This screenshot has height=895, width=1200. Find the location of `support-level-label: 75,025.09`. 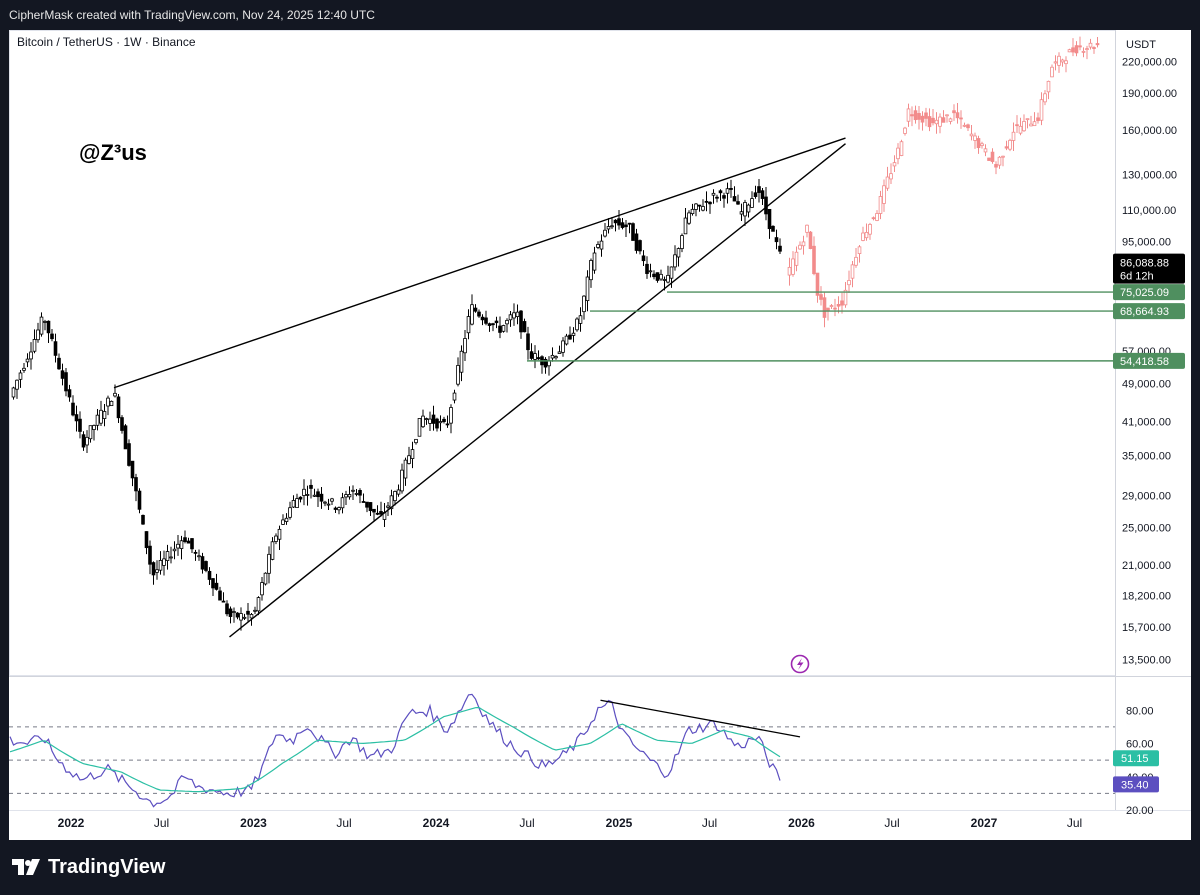

support-level-label: 75,025.09 is located at coordinates (1144, 293).